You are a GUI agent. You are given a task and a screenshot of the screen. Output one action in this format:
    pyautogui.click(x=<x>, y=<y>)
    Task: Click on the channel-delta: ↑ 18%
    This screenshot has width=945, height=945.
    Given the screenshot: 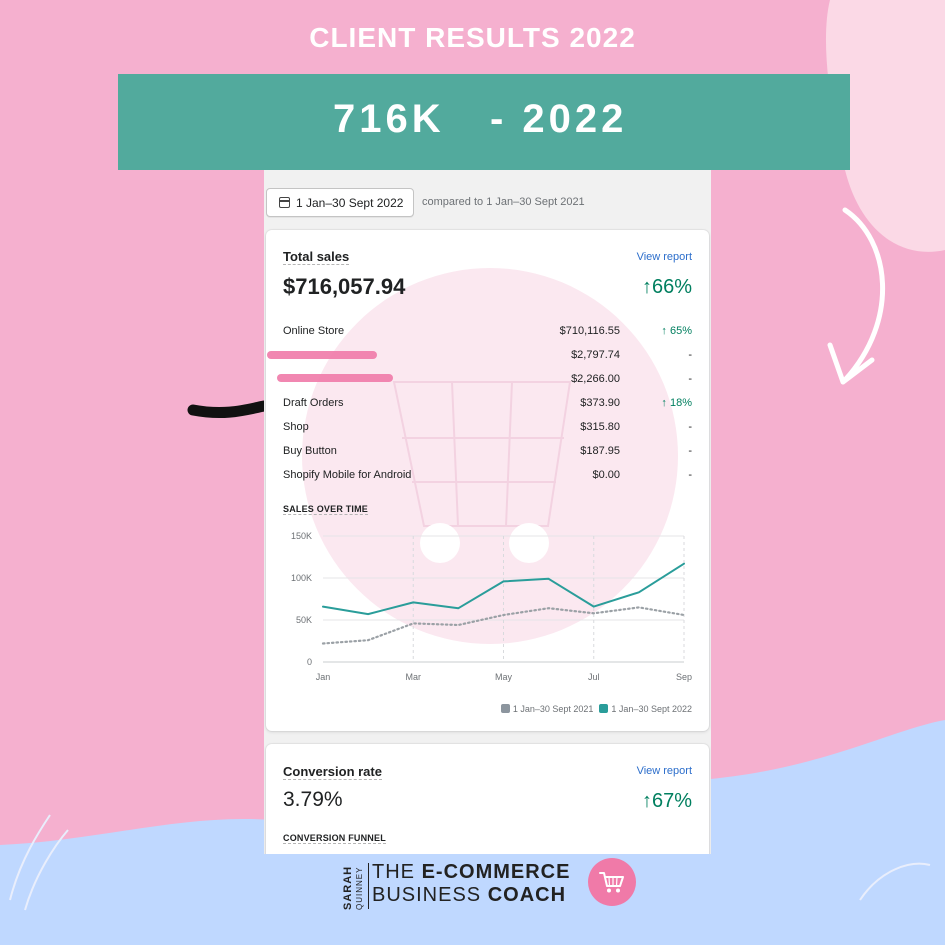 What is the action you would take?
    pyautogui.click(x=676, y=403)
    